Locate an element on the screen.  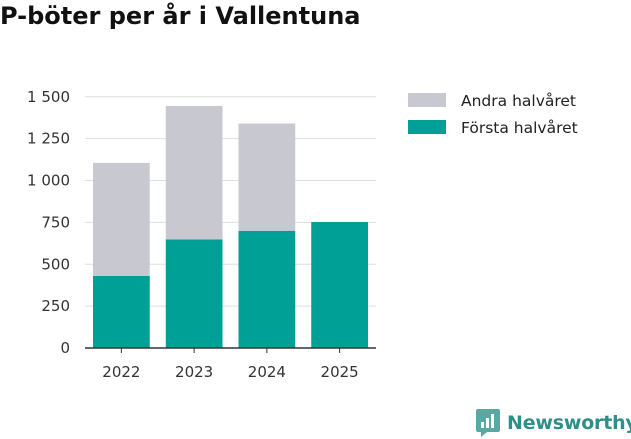
y-tick-label: 750 is located at coordinates (55, 222).